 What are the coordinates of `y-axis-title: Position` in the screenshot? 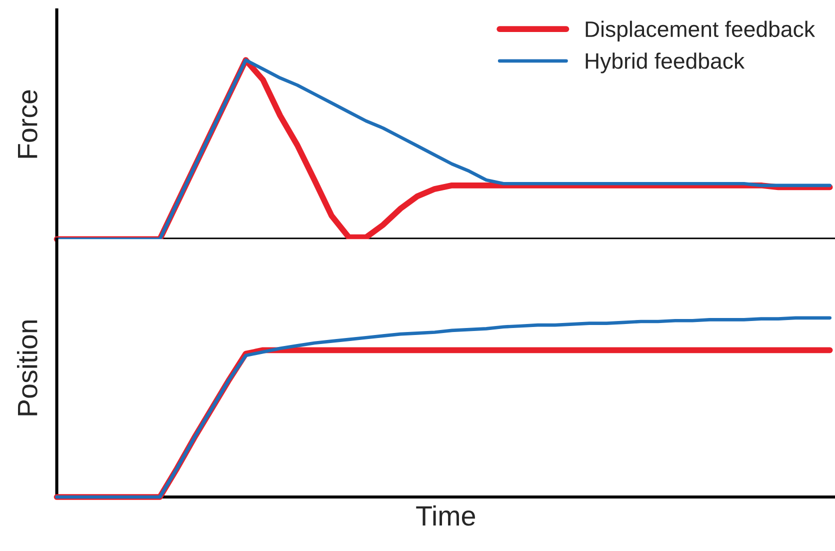 It's located at (27, 368).